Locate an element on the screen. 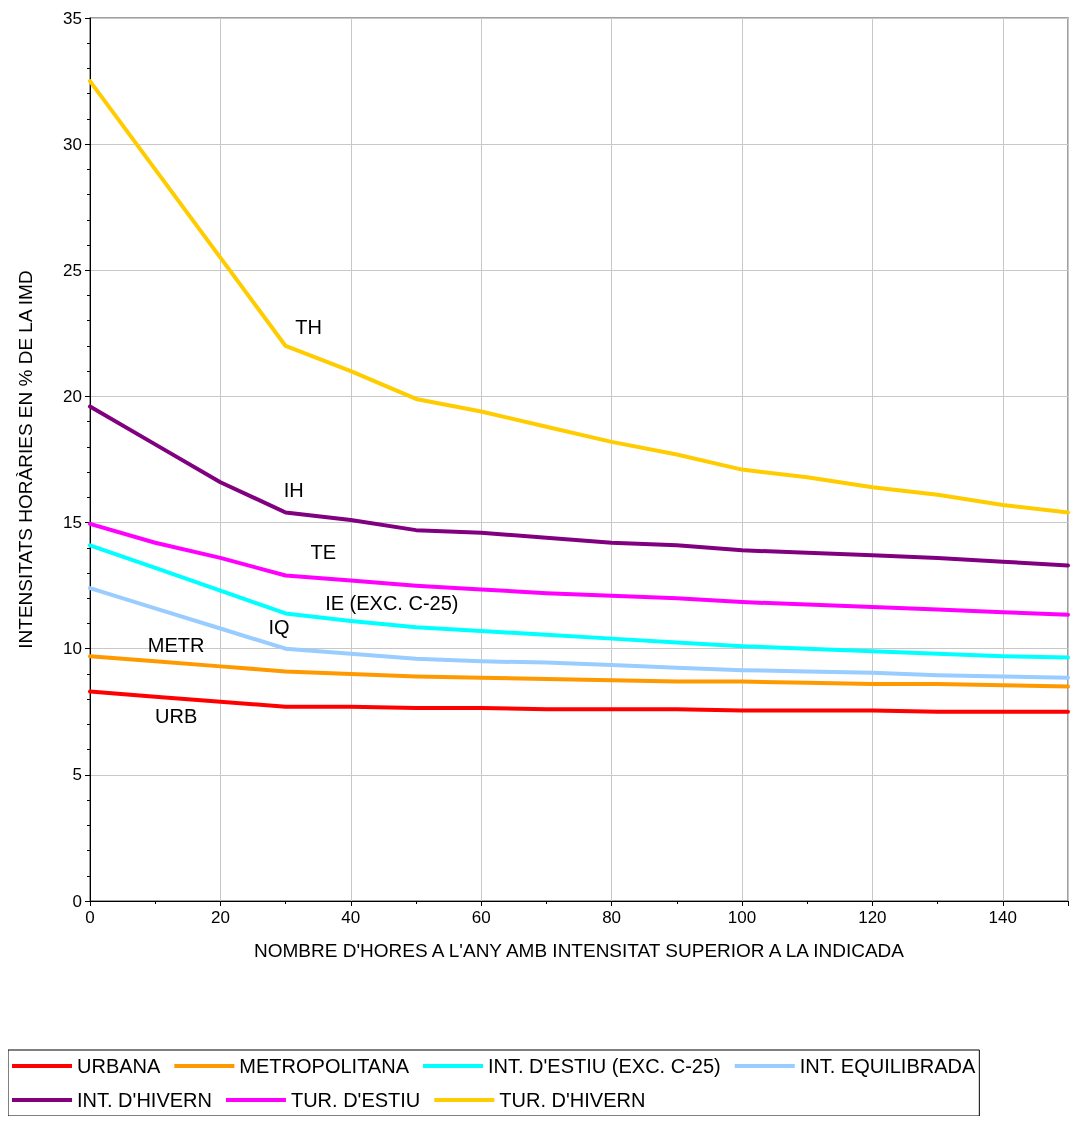 This screenshot has width=1080, height=1124. legend-label: TUR. D'ESTIU is located at coordinates (355, 1100).